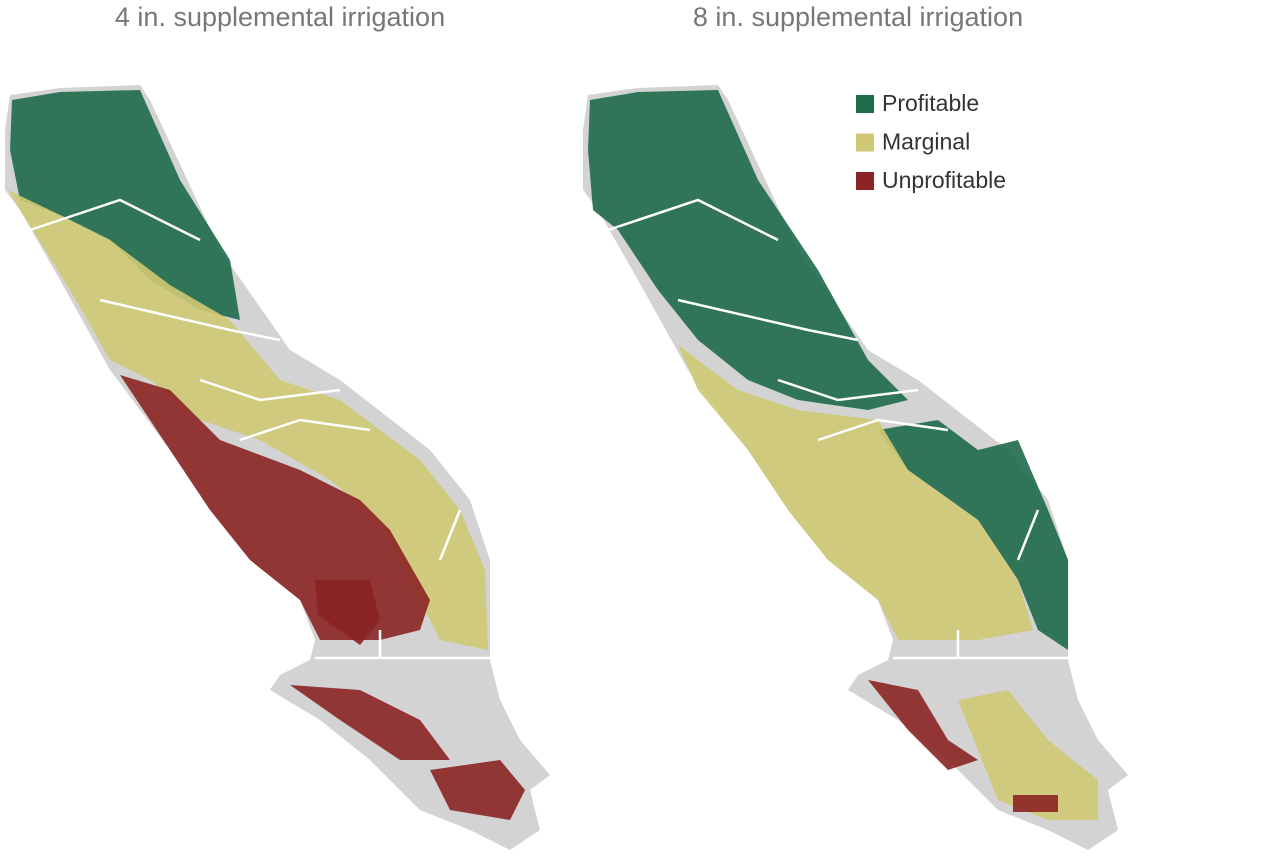  What do you see at coordinates (280, 17) in the screenshot?
I see `map-title: 4 in. supplemental irrigation` at bounding box center [280, 17].